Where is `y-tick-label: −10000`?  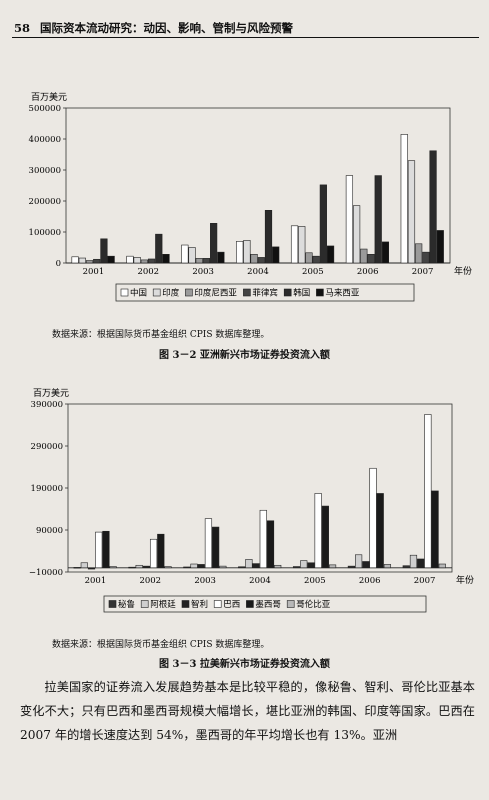
y-tick-label: −10000 is located at coordinates (46, 573).